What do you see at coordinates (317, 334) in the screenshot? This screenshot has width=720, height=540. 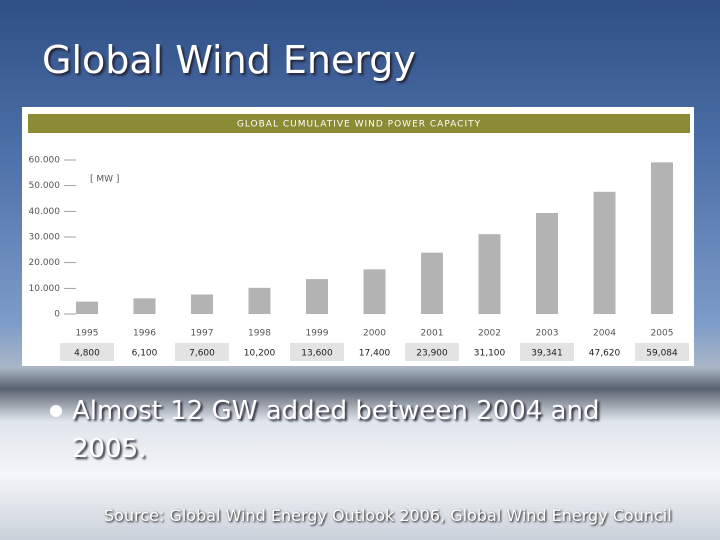 I see `x-tick-label: 1999` at bounding box center [317, 334].